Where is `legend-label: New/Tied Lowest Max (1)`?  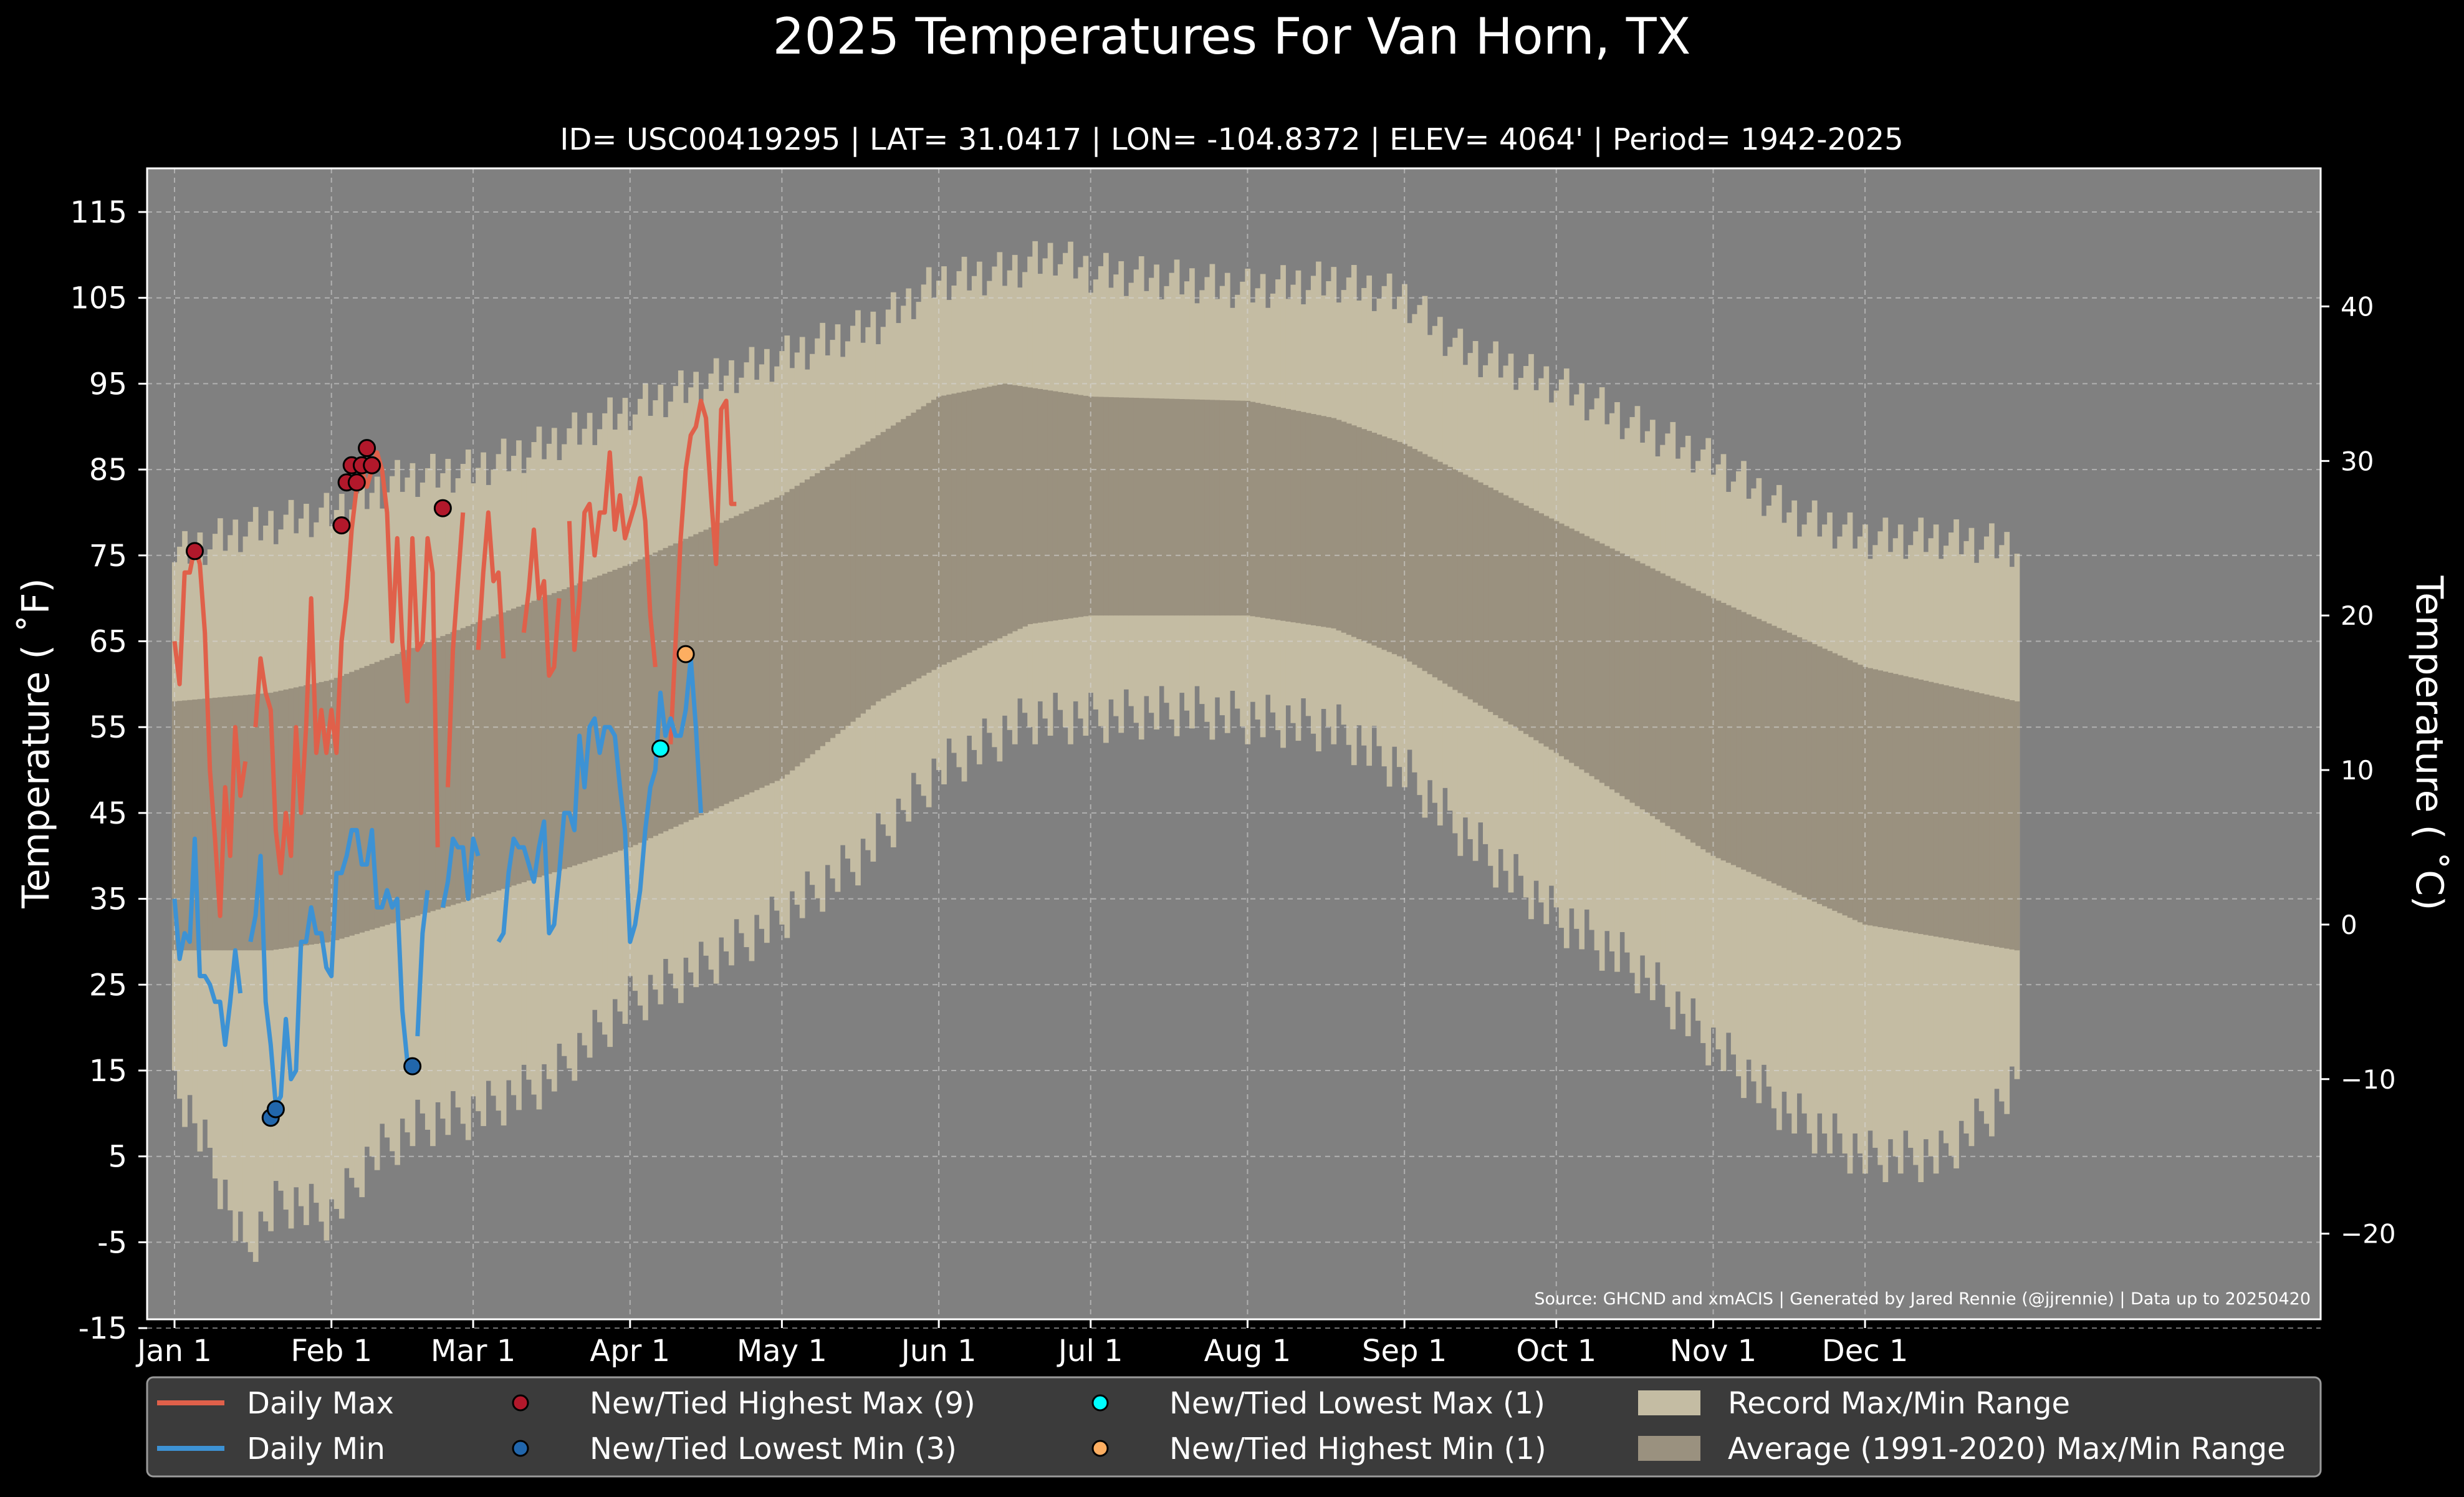
legend-label: New/Tied Lowest Max (1) is located at coordinates (1357, 1403).